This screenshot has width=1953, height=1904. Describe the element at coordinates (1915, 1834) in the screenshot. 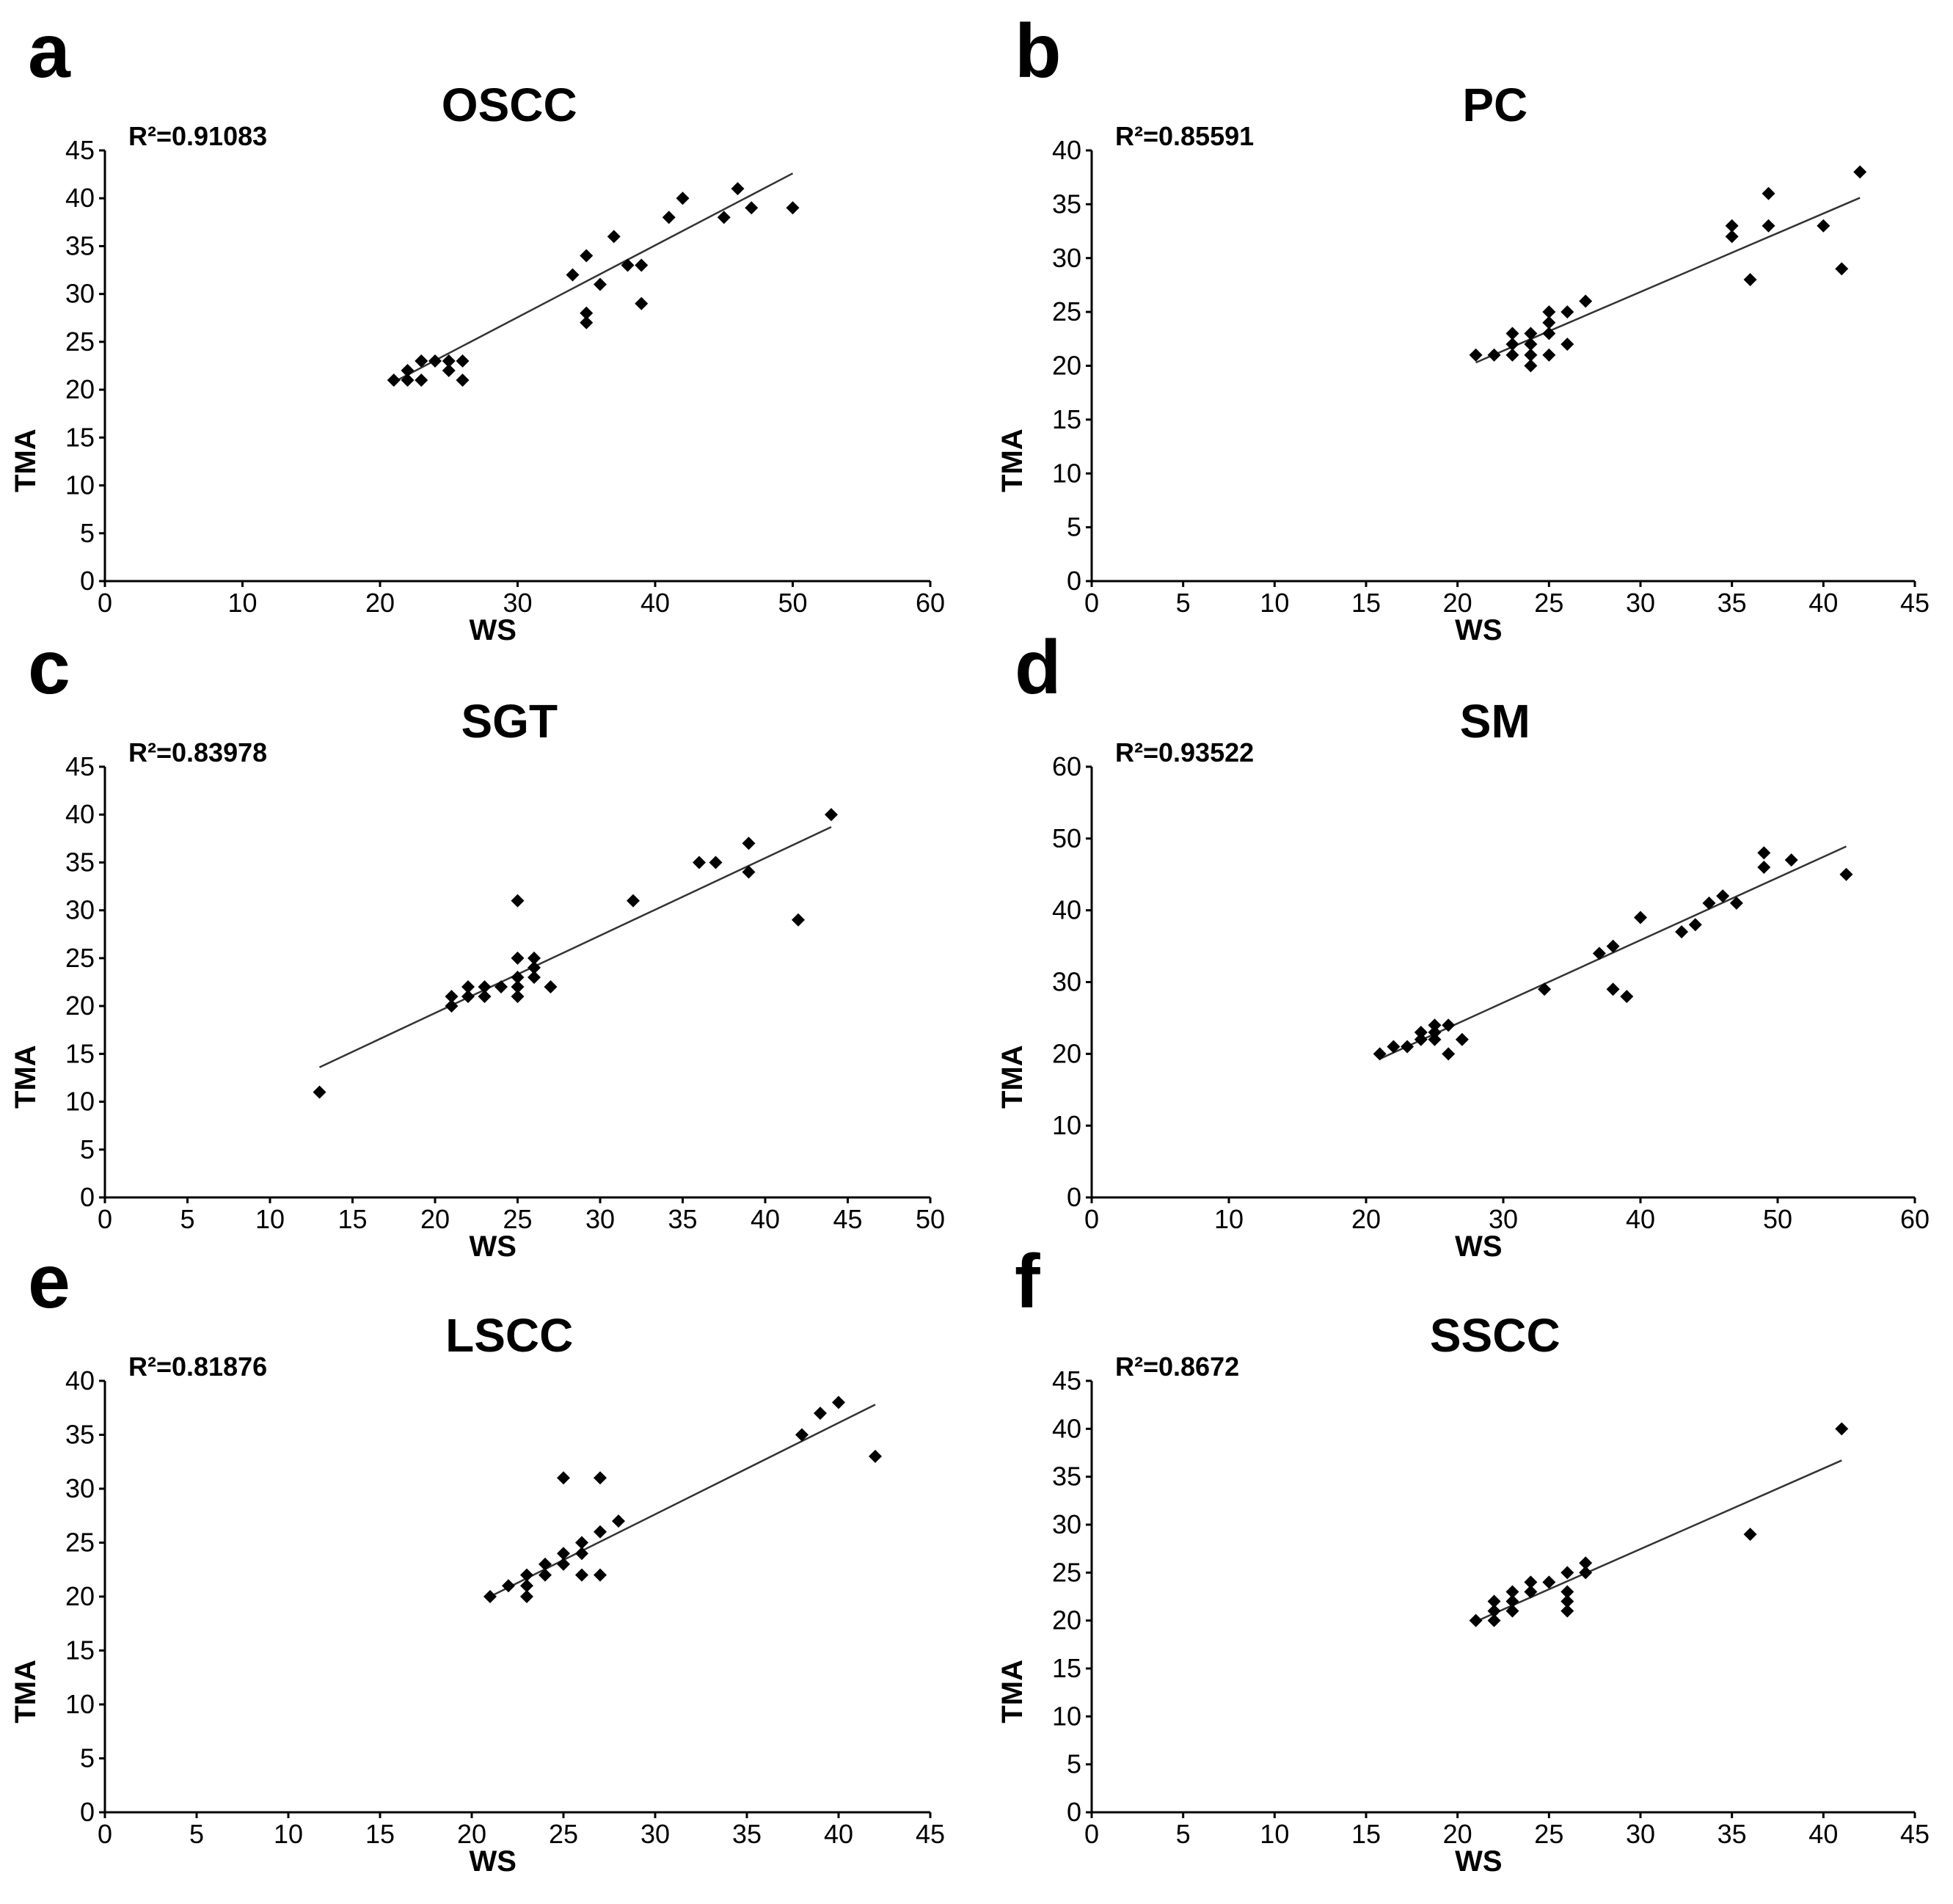

I see `x-tick-label: 45` at that location.